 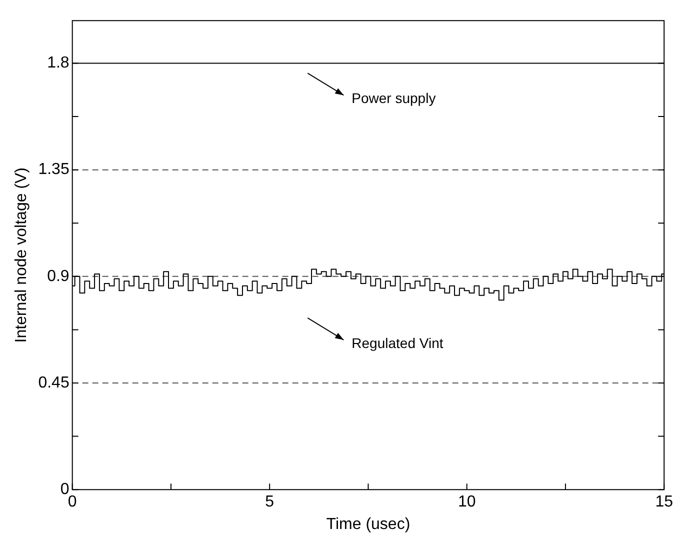 I want to click on x-tick-label: 10, so click(x=467, y=502).